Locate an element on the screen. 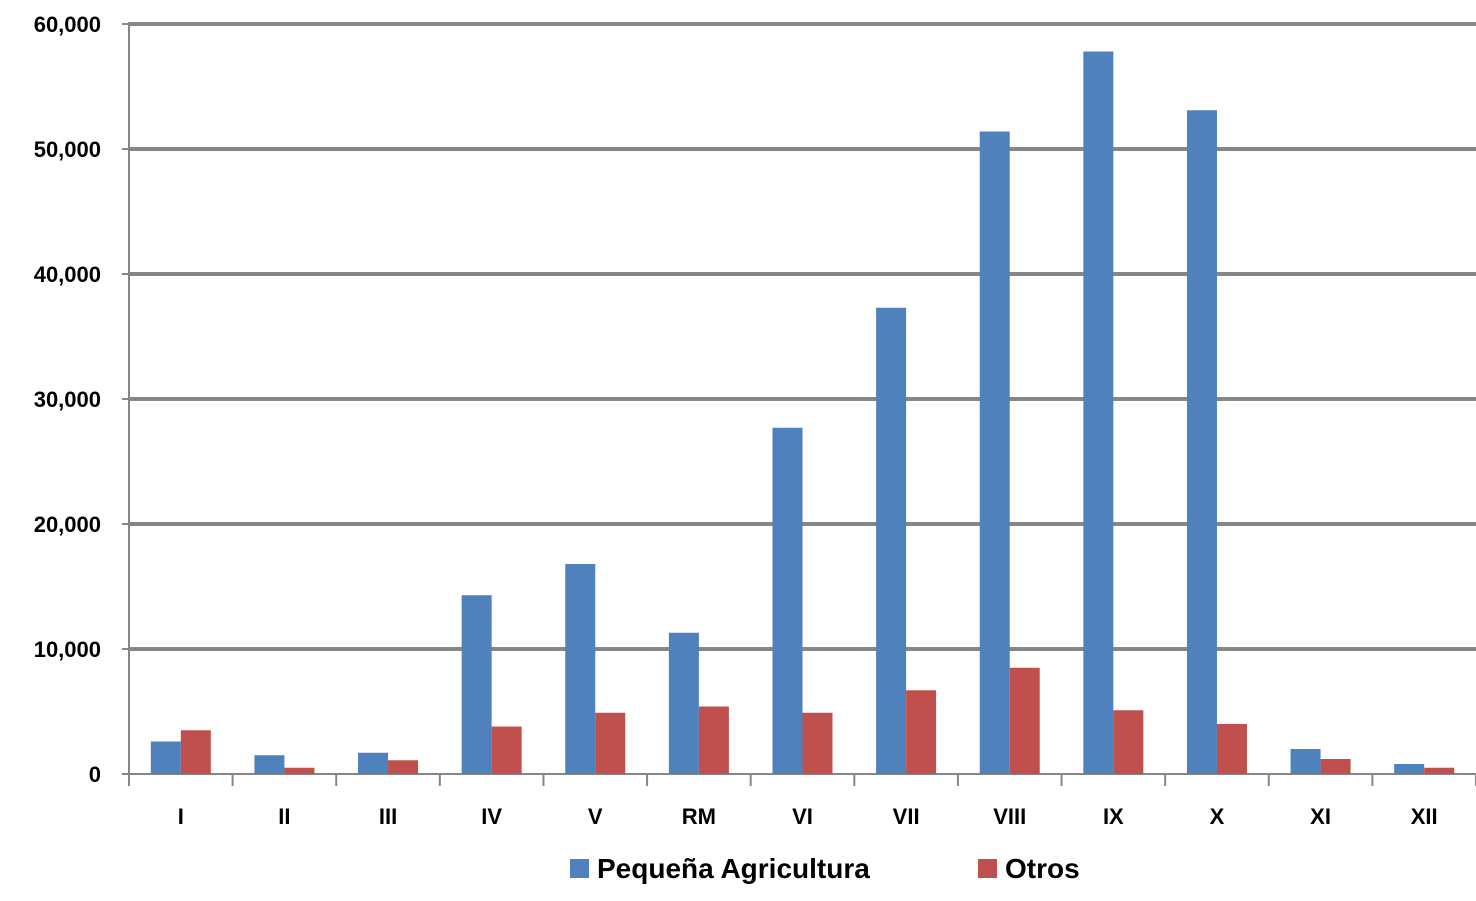 Image resolution: width=1476 pixels, height=901 pixels. bar-peque-a-agricultura-xi is located at coordinates (1305, 761).